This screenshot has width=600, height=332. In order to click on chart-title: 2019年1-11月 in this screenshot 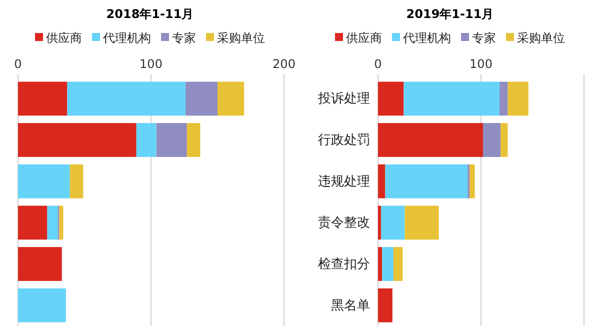, I will do `click(450, 14)`.